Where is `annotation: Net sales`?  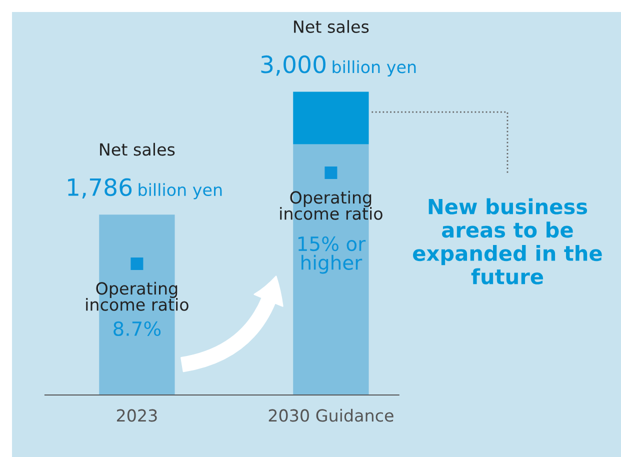
annotation: Net sales is located at coordinates (137, 149).